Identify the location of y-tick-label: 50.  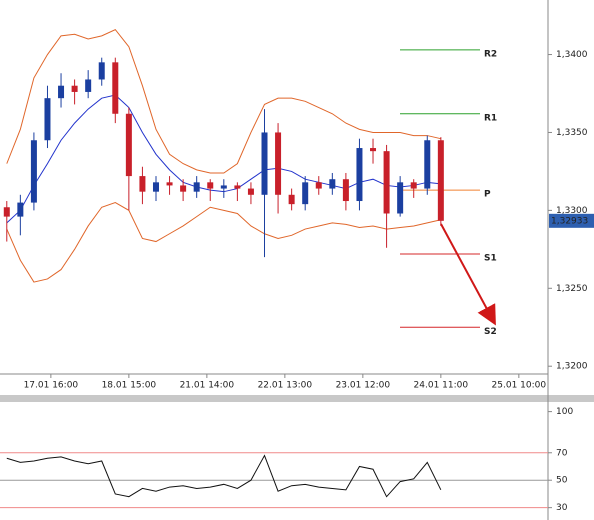
(562, 481).